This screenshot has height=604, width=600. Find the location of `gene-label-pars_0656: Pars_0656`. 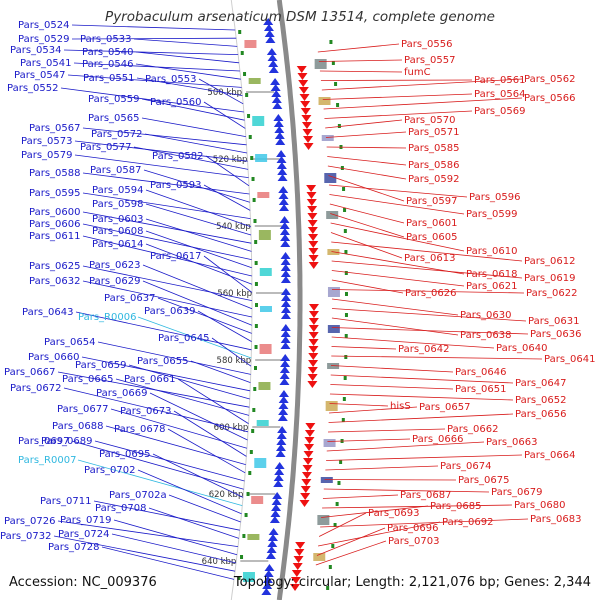

gene-label-pars_0656: Pars_0656 is located at coordinates (540, 414).